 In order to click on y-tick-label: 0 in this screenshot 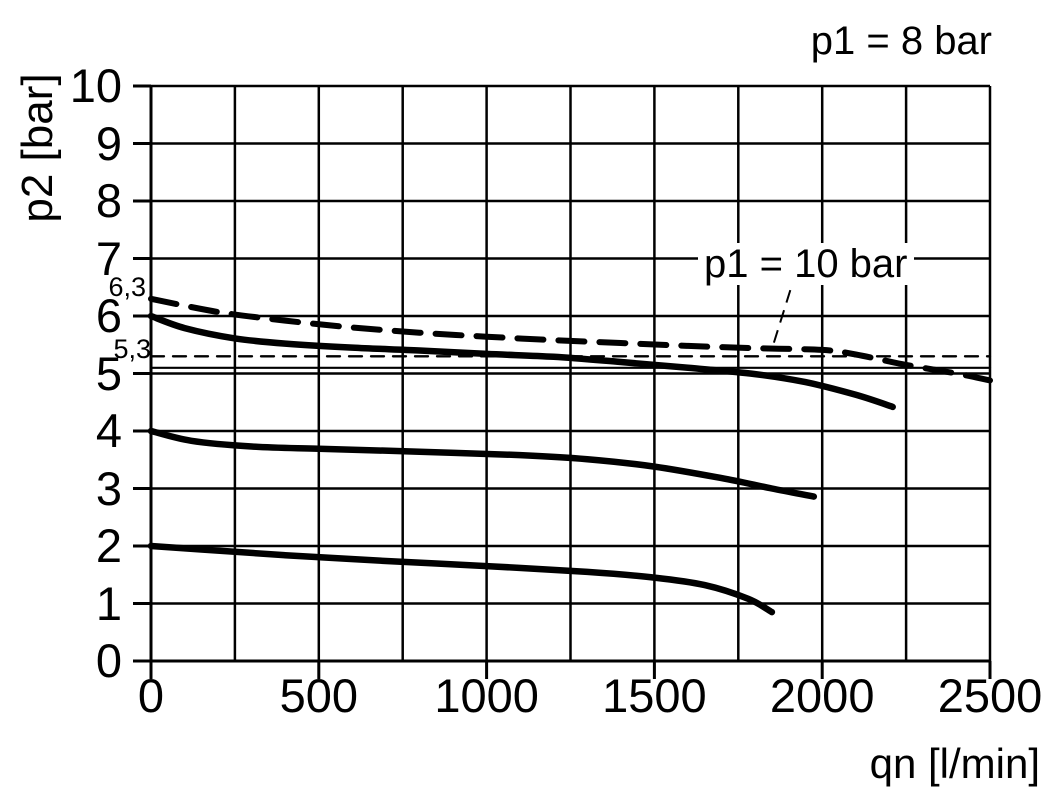, I will do `click(108, 660)`.